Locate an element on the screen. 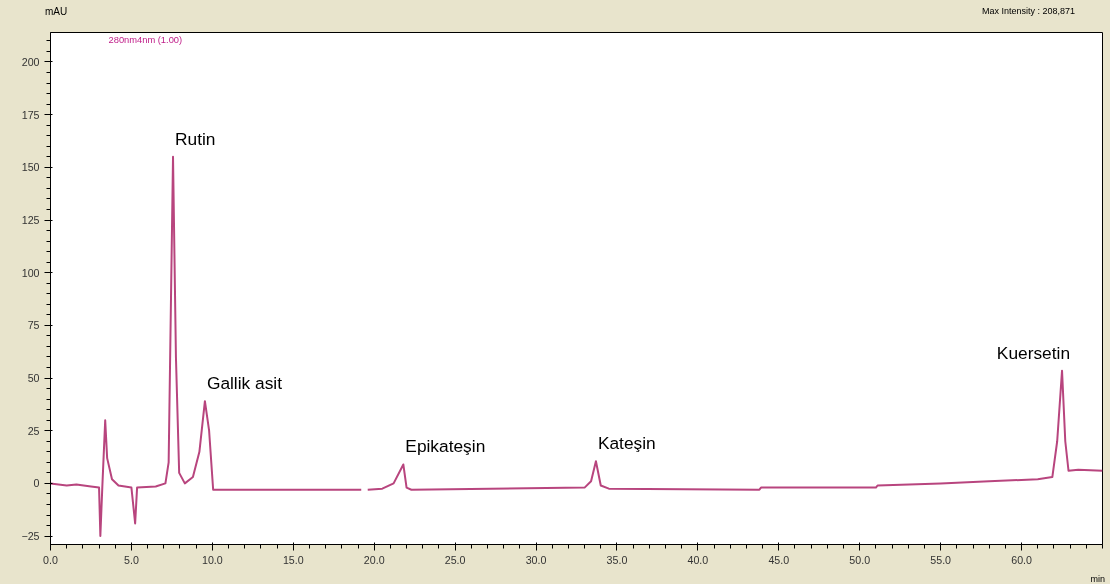 This screenshot has width=1112, height=584. x-tick-label: 30.0 is located at coordinates (536, 559).